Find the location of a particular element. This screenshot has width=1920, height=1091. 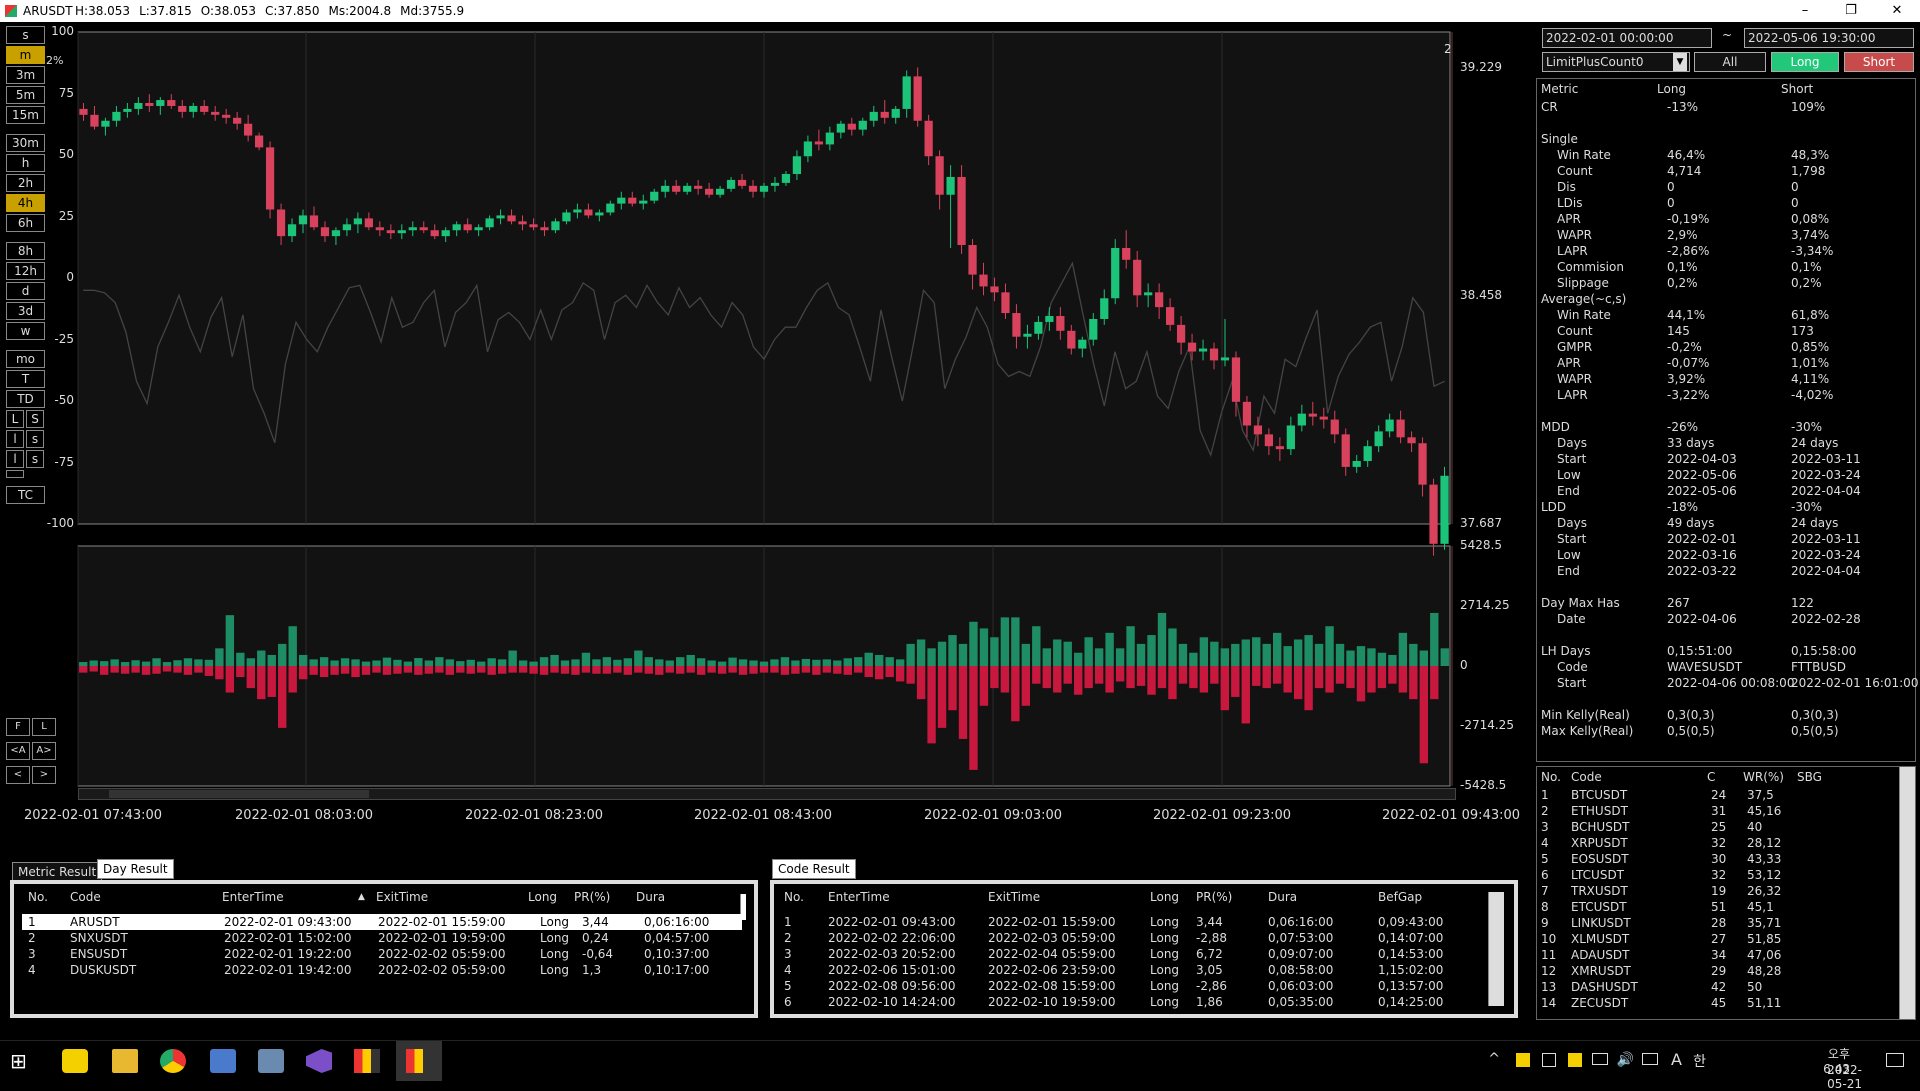

timeframe-button: TD is located at coordinates (25, 399).